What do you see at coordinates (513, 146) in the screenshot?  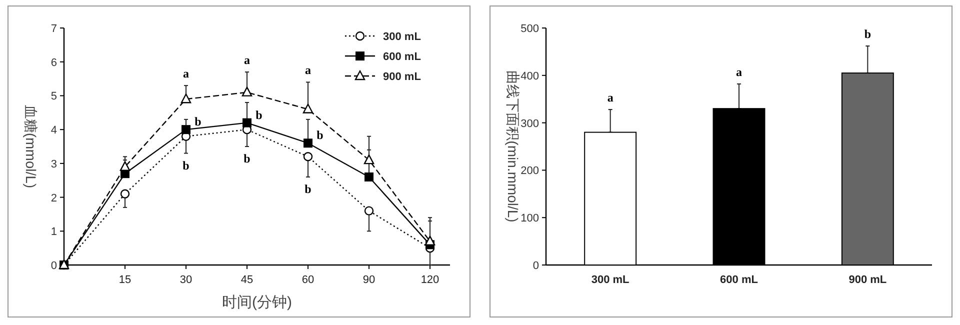 I see `y-axis-title: 曲线下面积(min.mmol/L)` at bounding box center [513, 146].